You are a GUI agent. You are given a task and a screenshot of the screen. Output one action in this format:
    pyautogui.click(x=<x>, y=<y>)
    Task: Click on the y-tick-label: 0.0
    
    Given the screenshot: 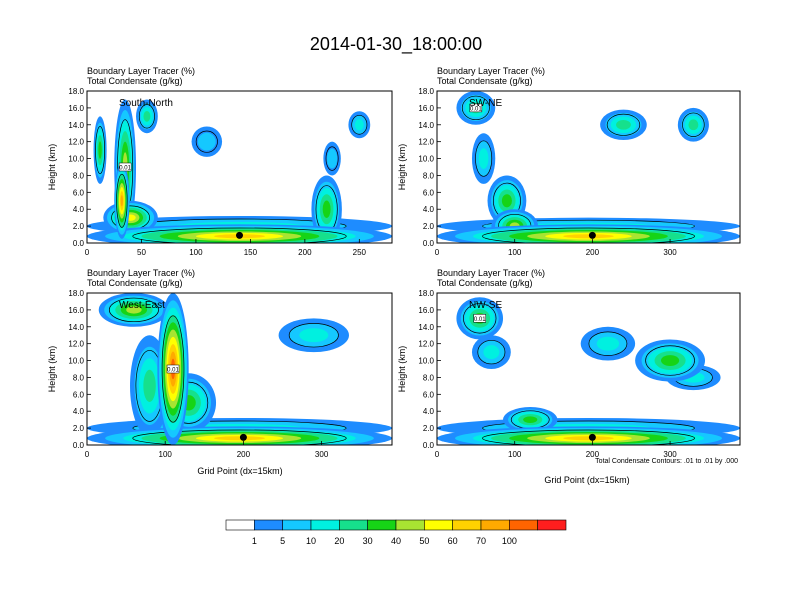 What is the action you would take?
    pyautogui.click(x=79, y=243)
    